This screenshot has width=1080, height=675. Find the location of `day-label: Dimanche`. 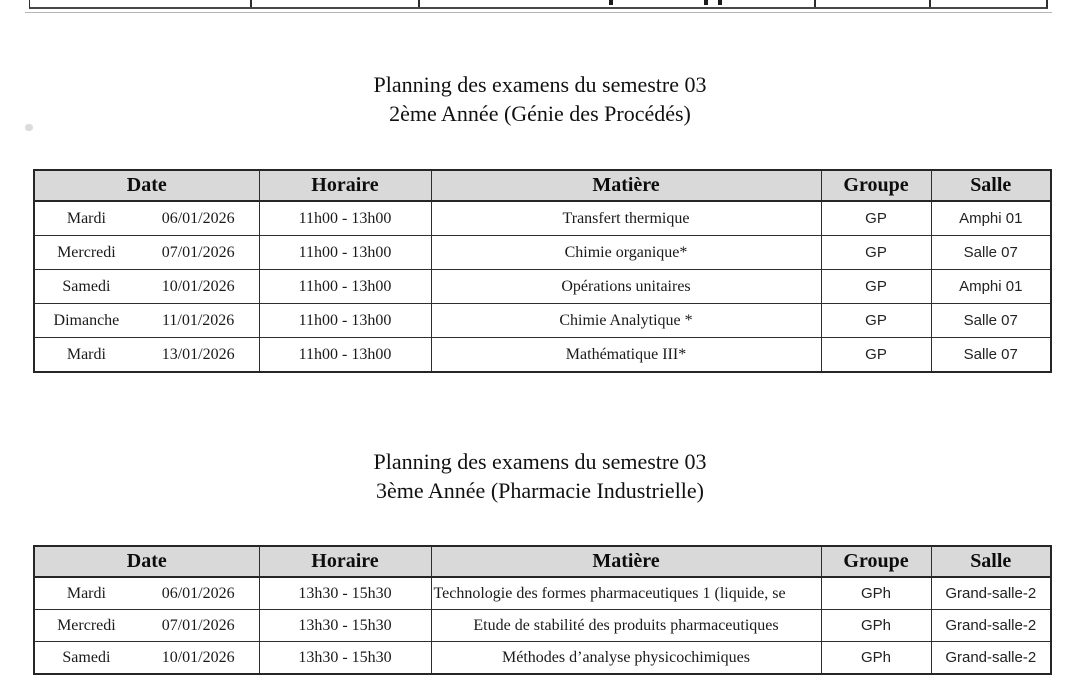

day-label: Dimanche is located at coordinates (86, 320).